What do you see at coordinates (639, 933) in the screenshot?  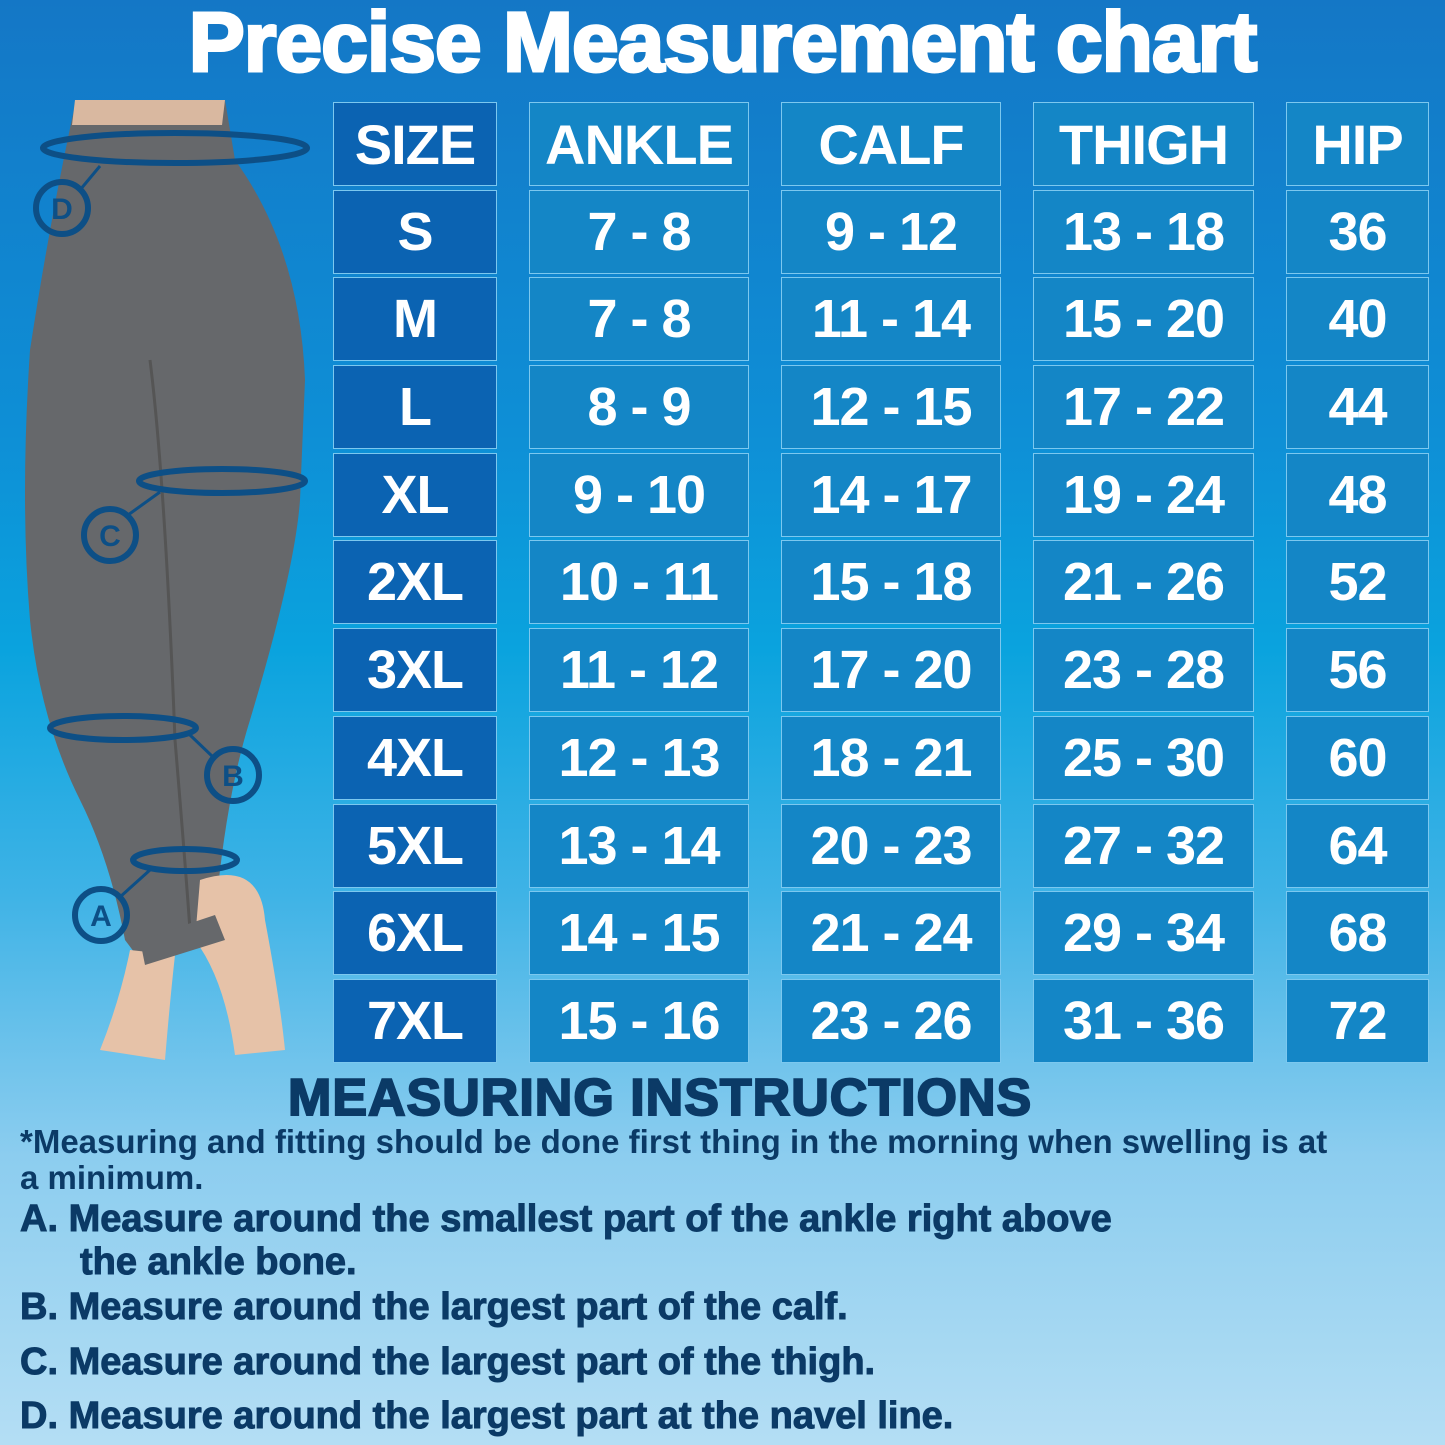 I see `cell-ankle: 14 - 15` at bounding box center [639, 933].